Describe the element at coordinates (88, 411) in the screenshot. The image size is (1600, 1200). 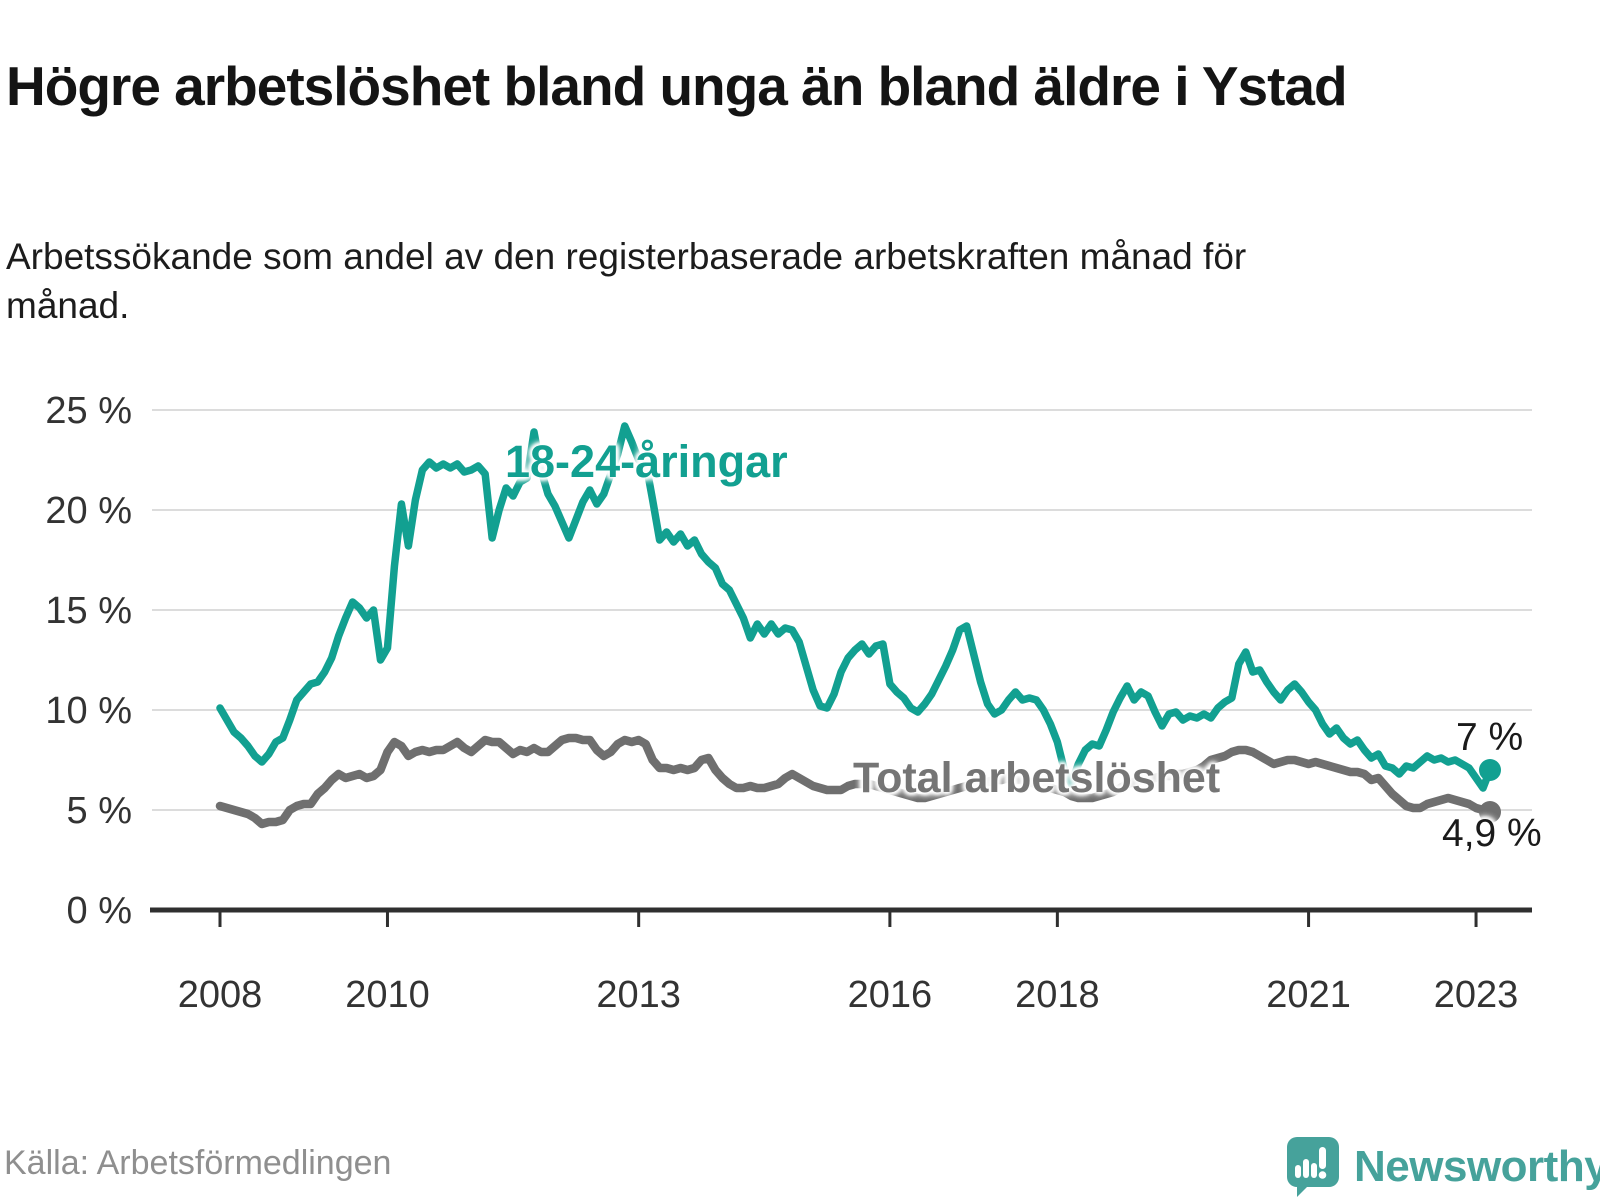
I see `y-axis-tick-label: 25 %` at that location.